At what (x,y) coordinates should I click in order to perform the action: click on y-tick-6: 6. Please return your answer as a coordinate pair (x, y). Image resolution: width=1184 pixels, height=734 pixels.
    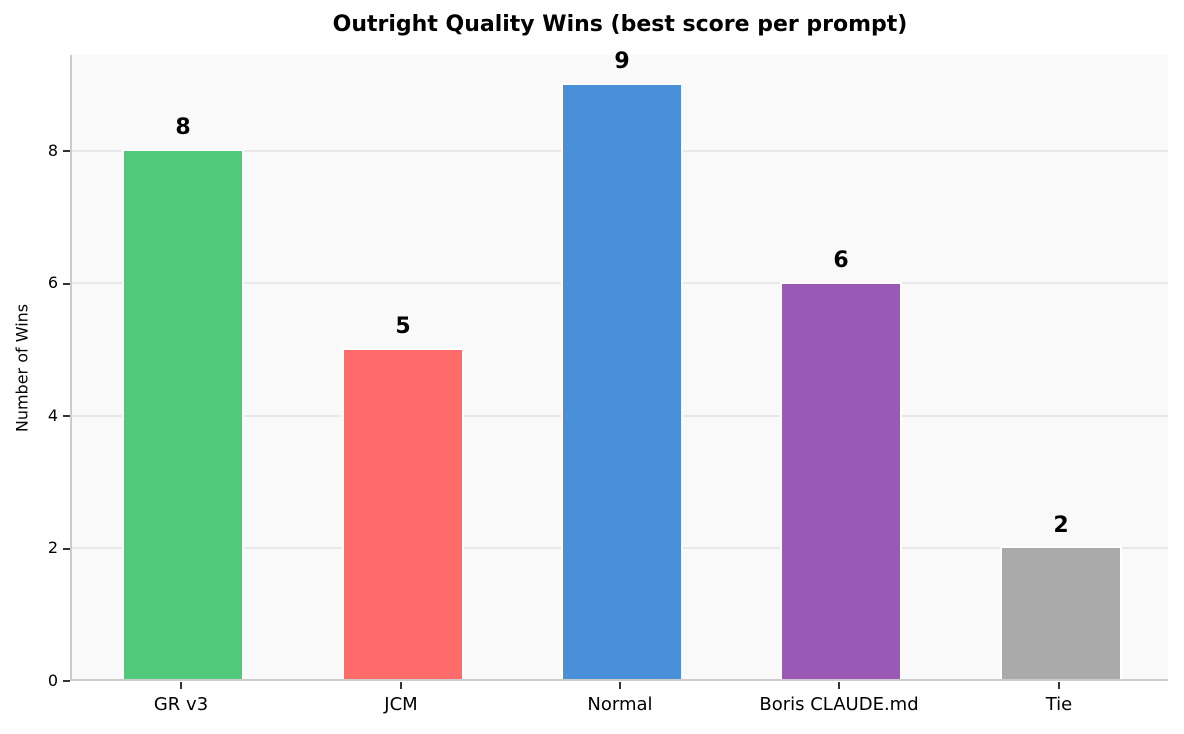
    Looking at the image, I should click on (52, 282).